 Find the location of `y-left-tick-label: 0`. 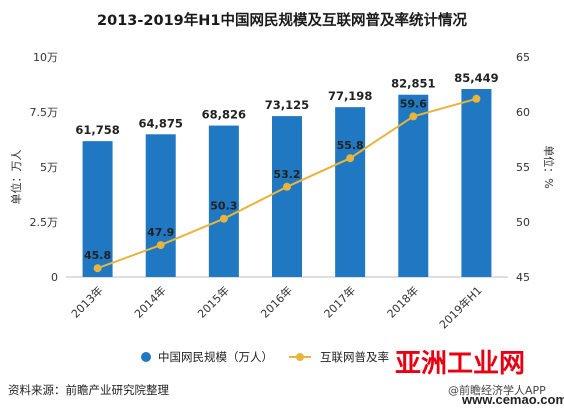

y-left-tick-label: 0 is located at coordinates (54, 277).